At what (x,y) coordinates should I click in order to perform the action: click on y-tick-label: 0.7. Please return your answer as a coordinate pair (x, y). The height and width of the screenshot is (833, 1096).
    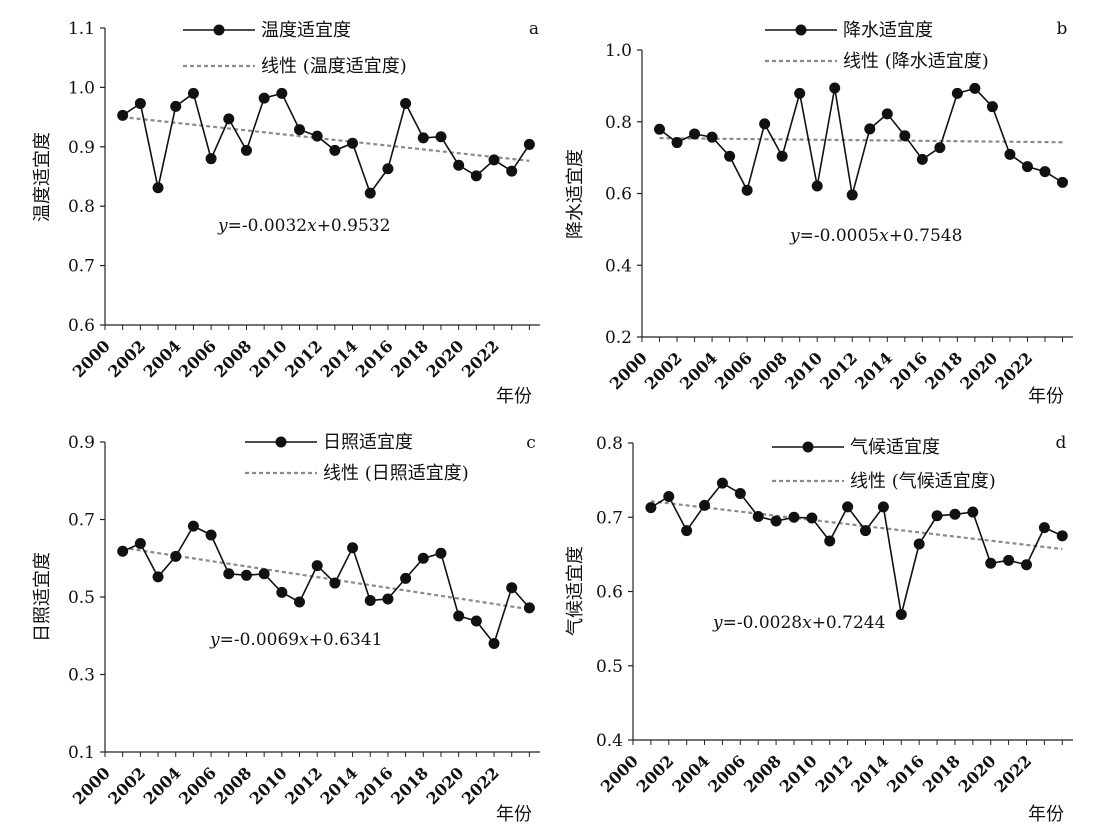
    Looking at the image, I should click on (609, 518).